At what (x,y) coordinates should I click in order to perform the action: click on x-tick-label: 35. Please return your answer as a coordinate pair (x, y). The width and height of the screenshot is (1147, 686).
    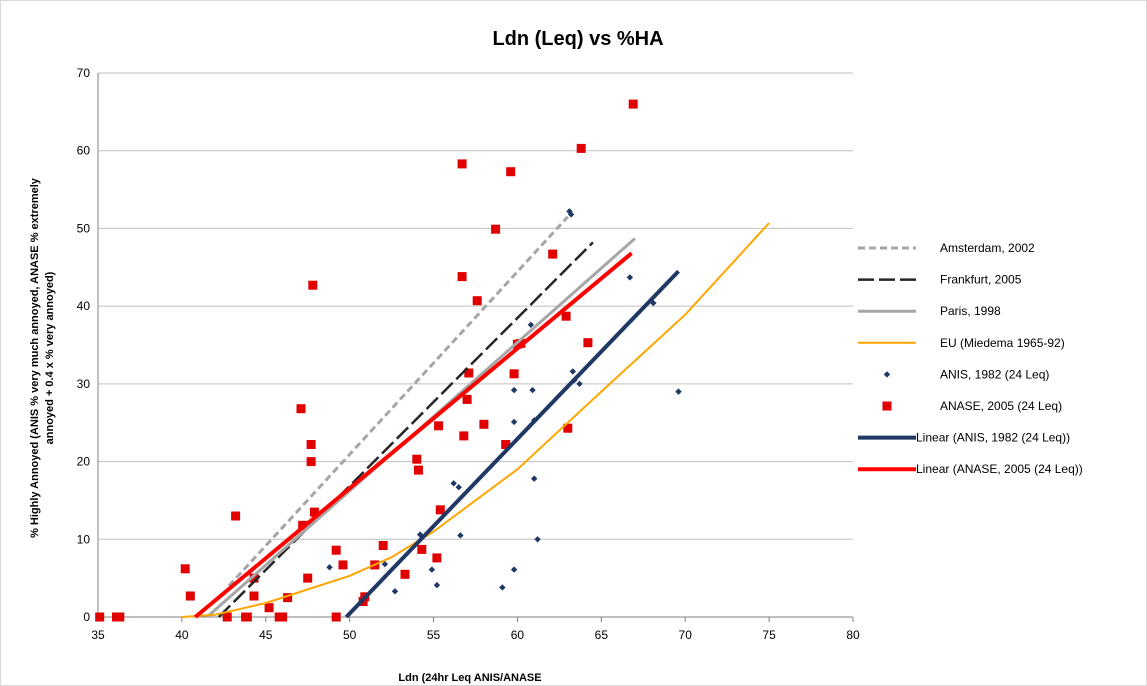
    Looking at the image, I should click on (98, 635).